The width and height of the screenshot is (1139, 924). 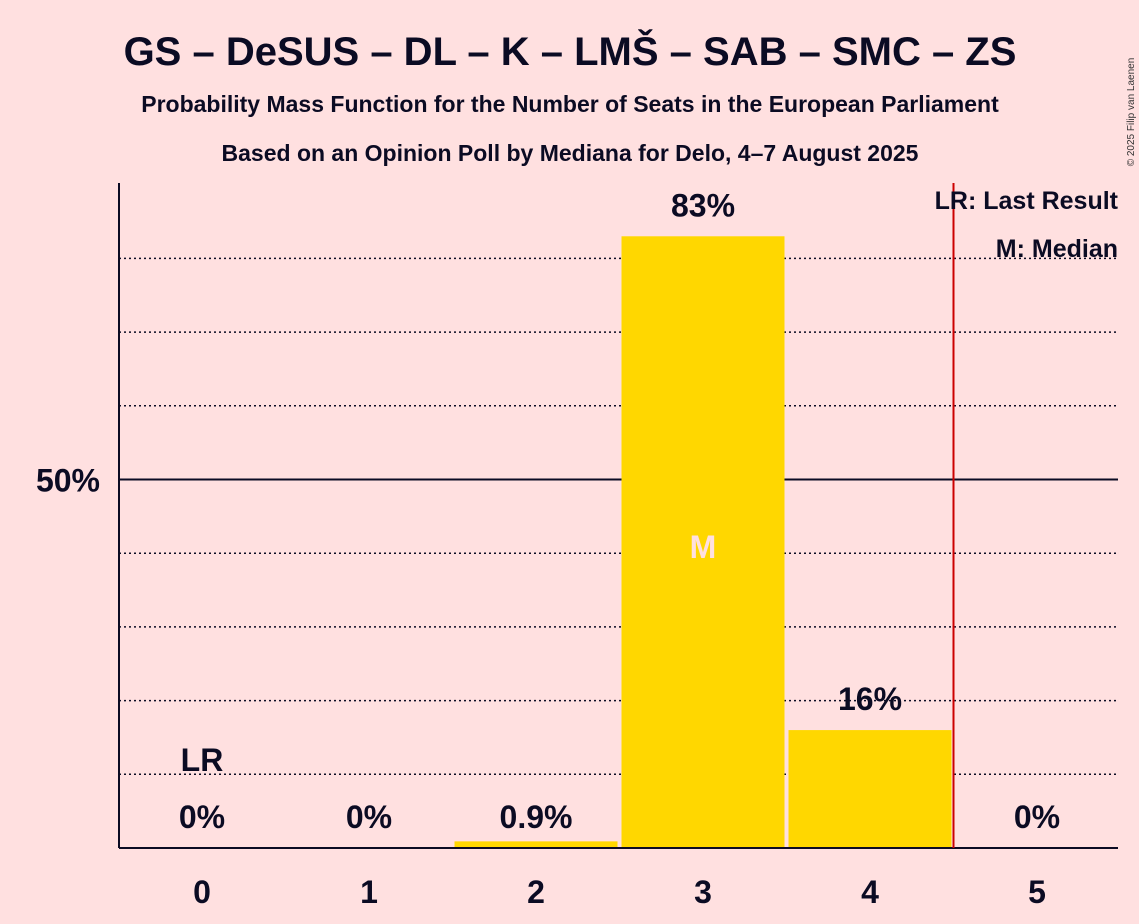 What do you see at coordinates (369, 892) in the screenshot?
I see `x-tick-label-1: 1` at bounding box center [369, 892].